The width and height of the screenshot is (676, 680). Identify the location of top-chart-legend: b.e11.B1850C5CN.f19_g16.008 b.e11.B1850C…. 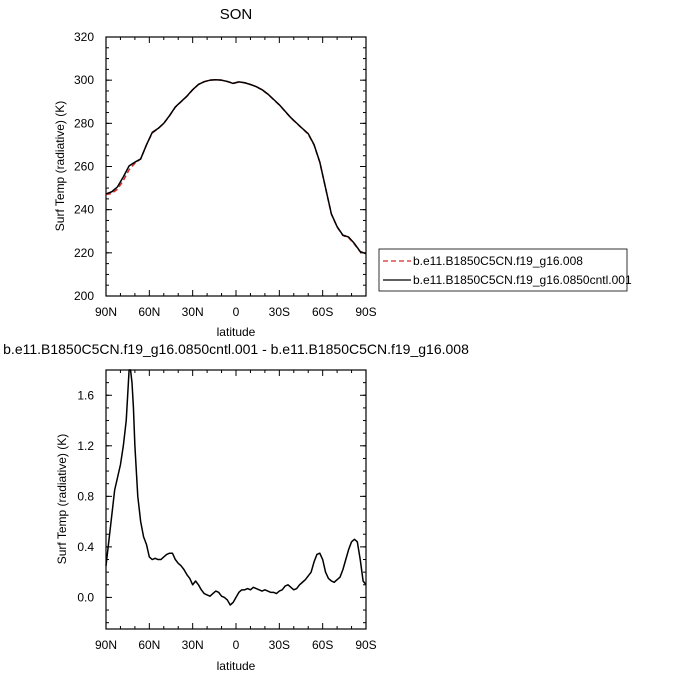
(505, 270).